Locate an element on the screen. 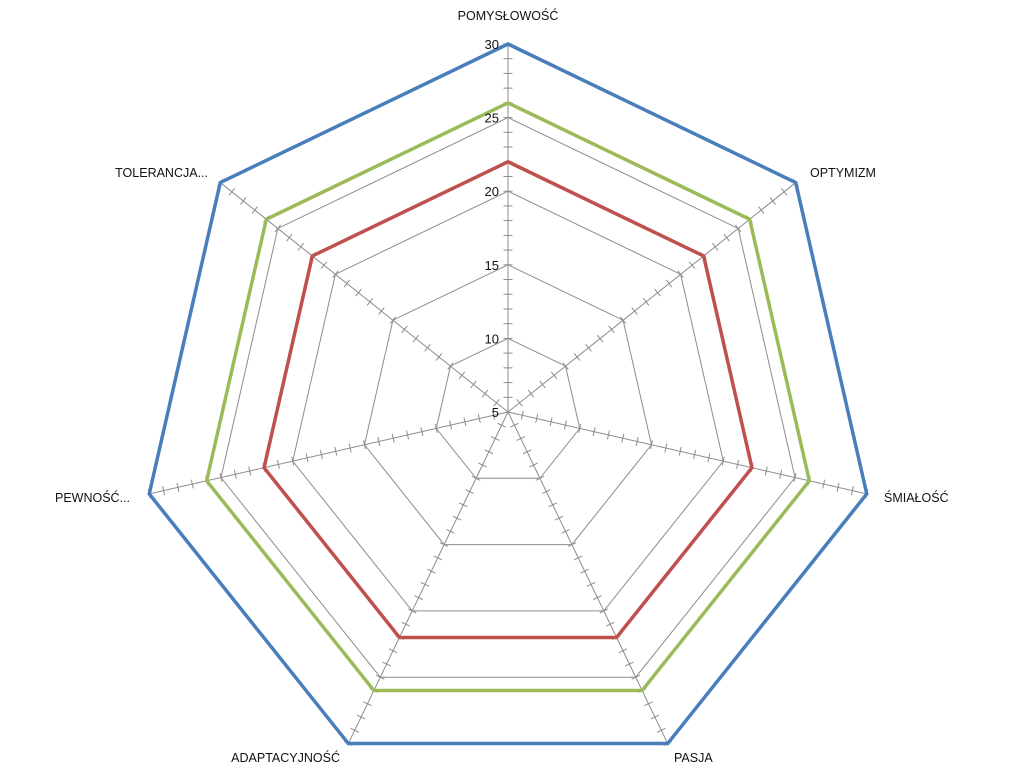  tick-labels: 5 10 15 20 25 30 is located at coordinates (492, 228).